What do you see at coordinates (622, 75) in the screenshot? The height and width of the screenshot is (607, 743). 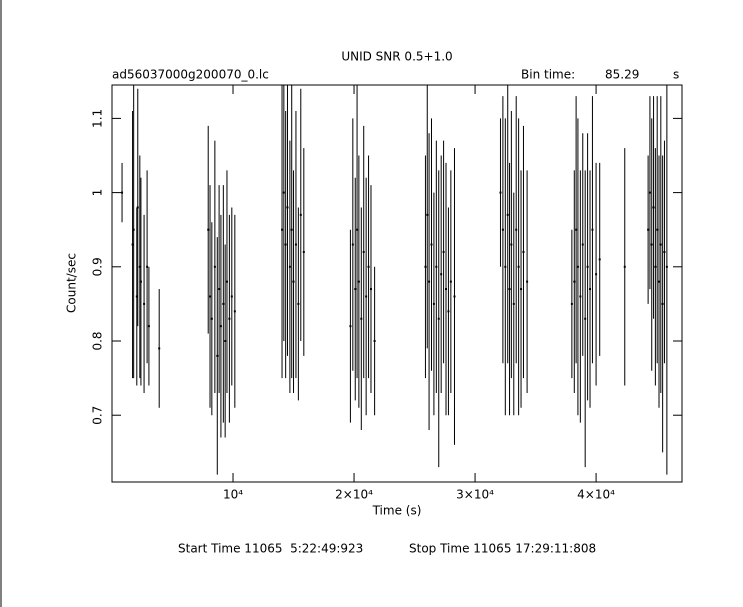 I see `bin-value: 85.29` at bounding box center [622, 75].